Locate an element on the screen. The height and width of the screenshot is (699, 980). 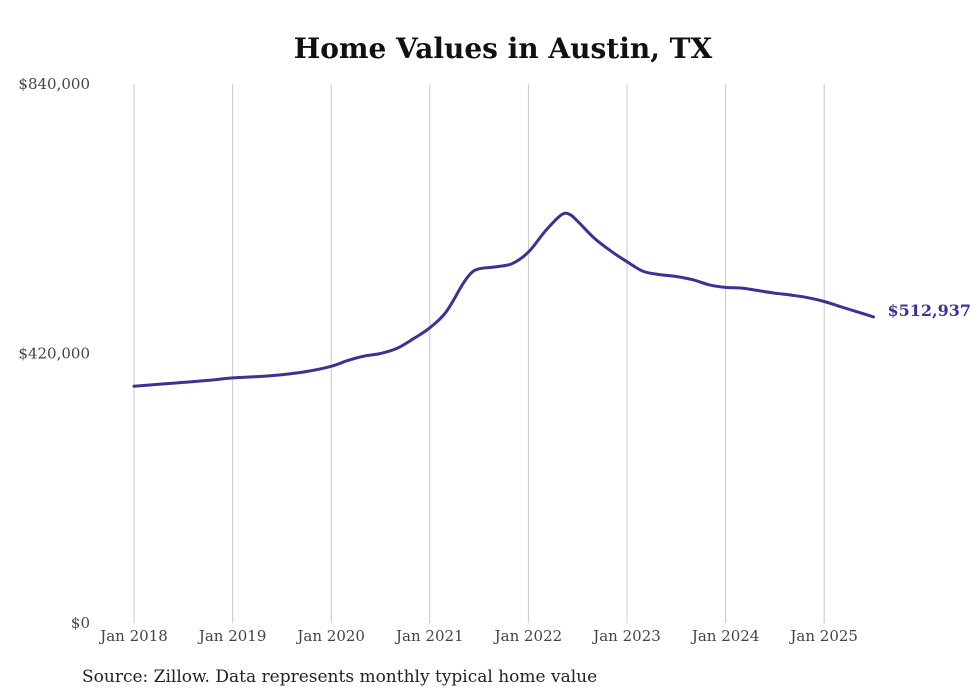
x-tick-label: Jan 2024 is located at coordinates (725, 636).